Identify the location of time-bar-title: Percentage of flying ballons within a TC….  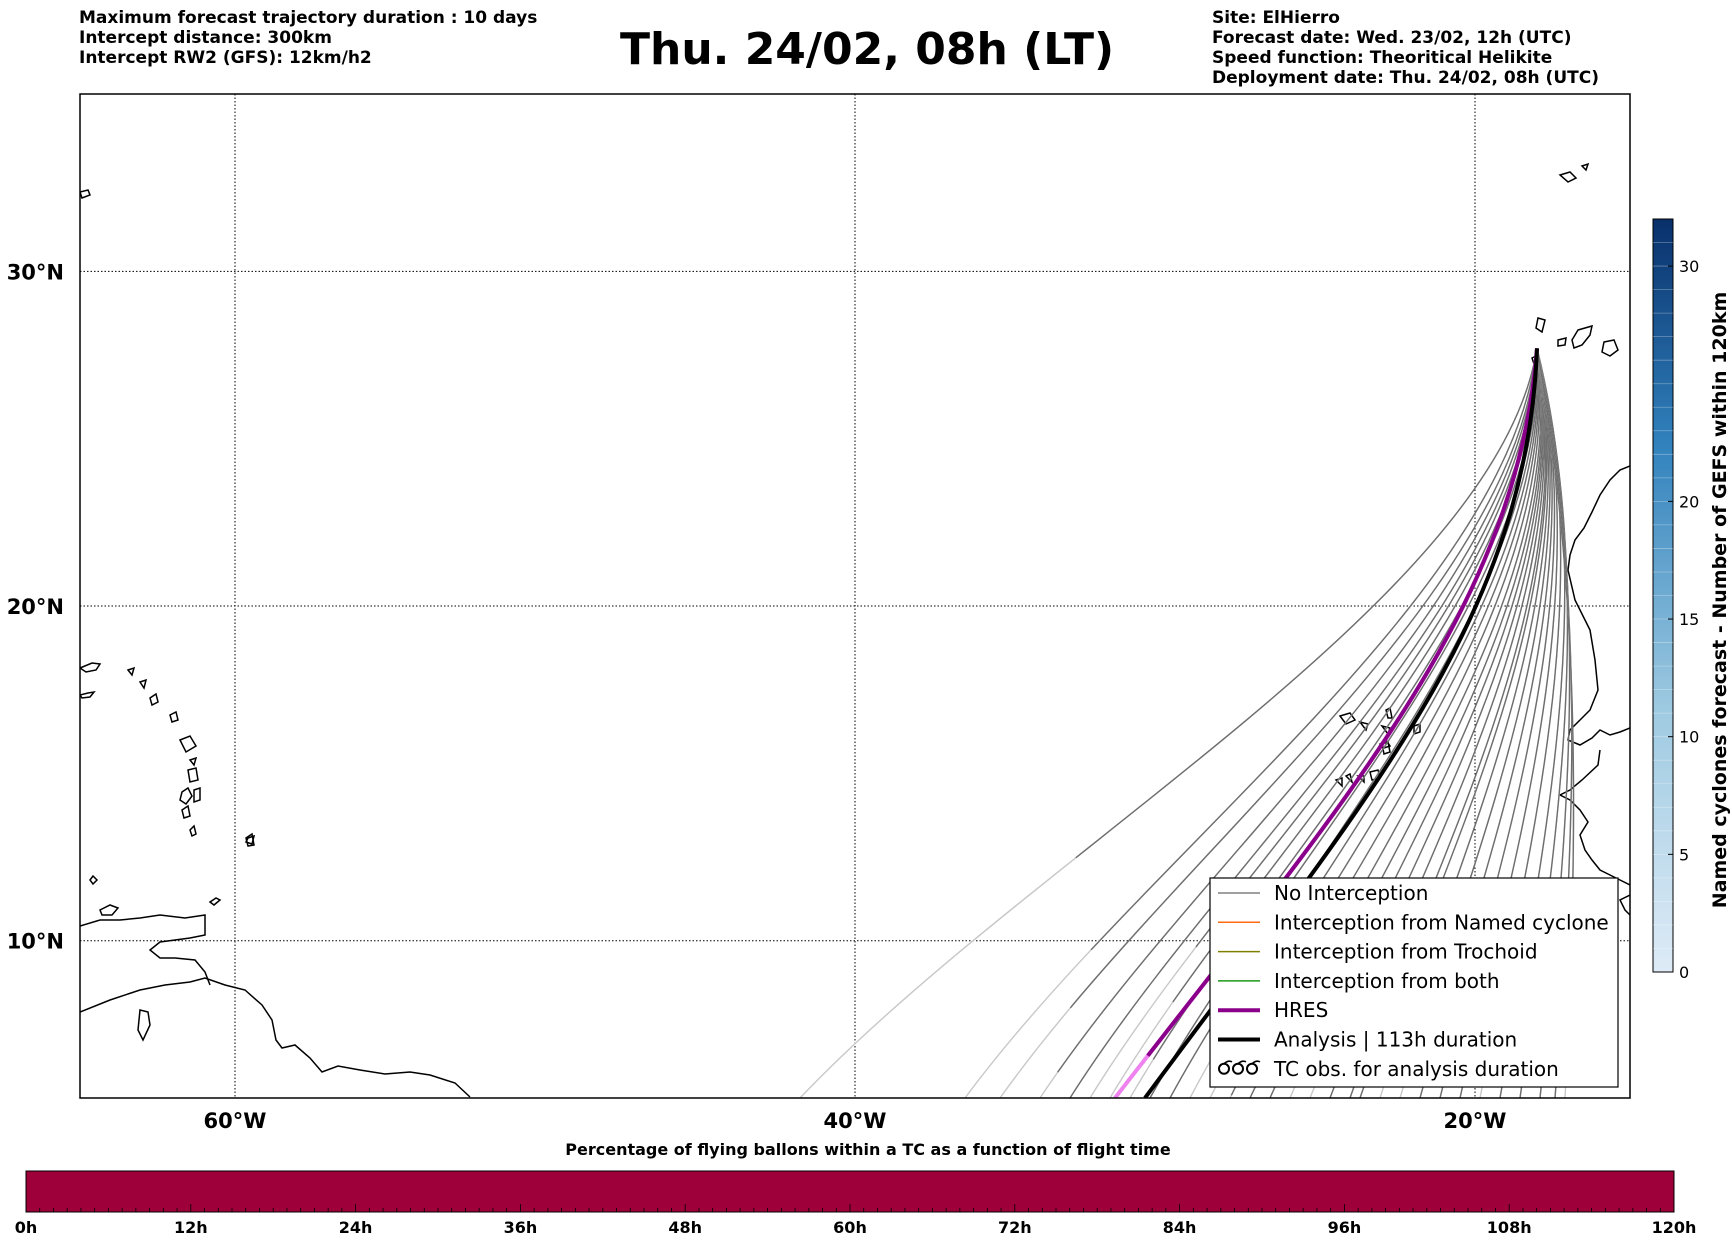
(868, 1149).